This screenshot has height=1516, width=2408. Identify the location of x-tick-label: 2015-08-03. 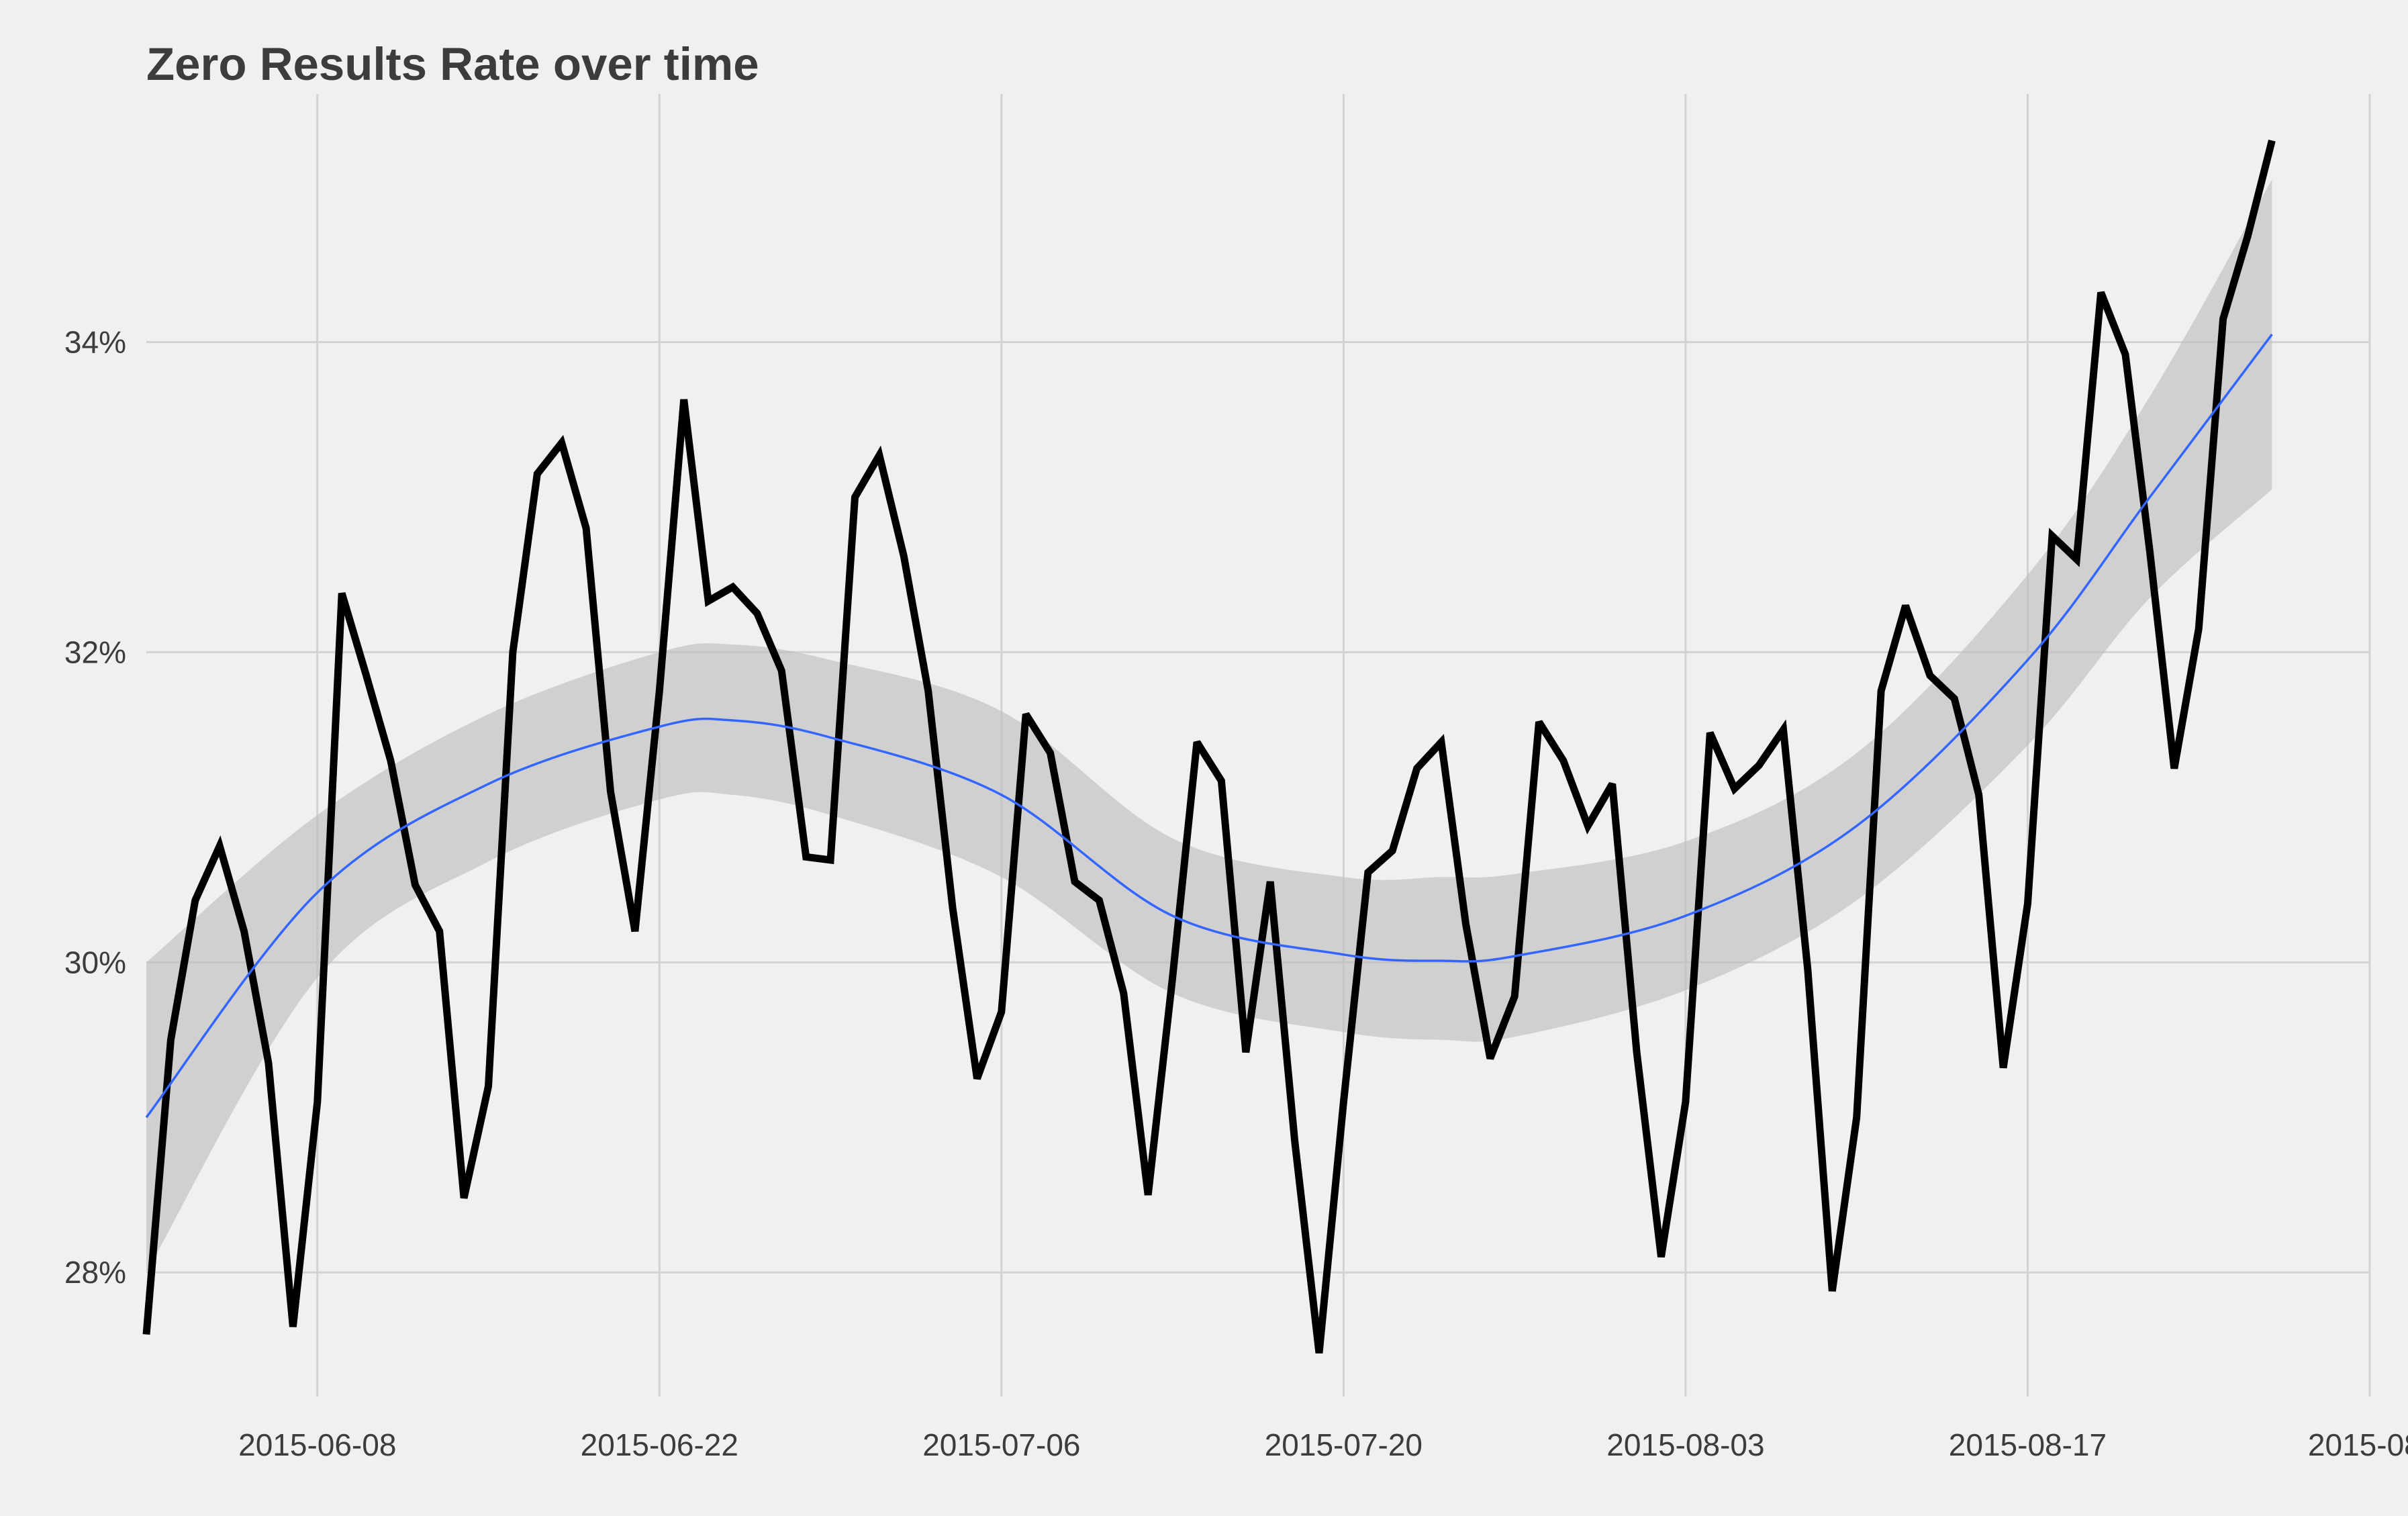
(1685, 1444).